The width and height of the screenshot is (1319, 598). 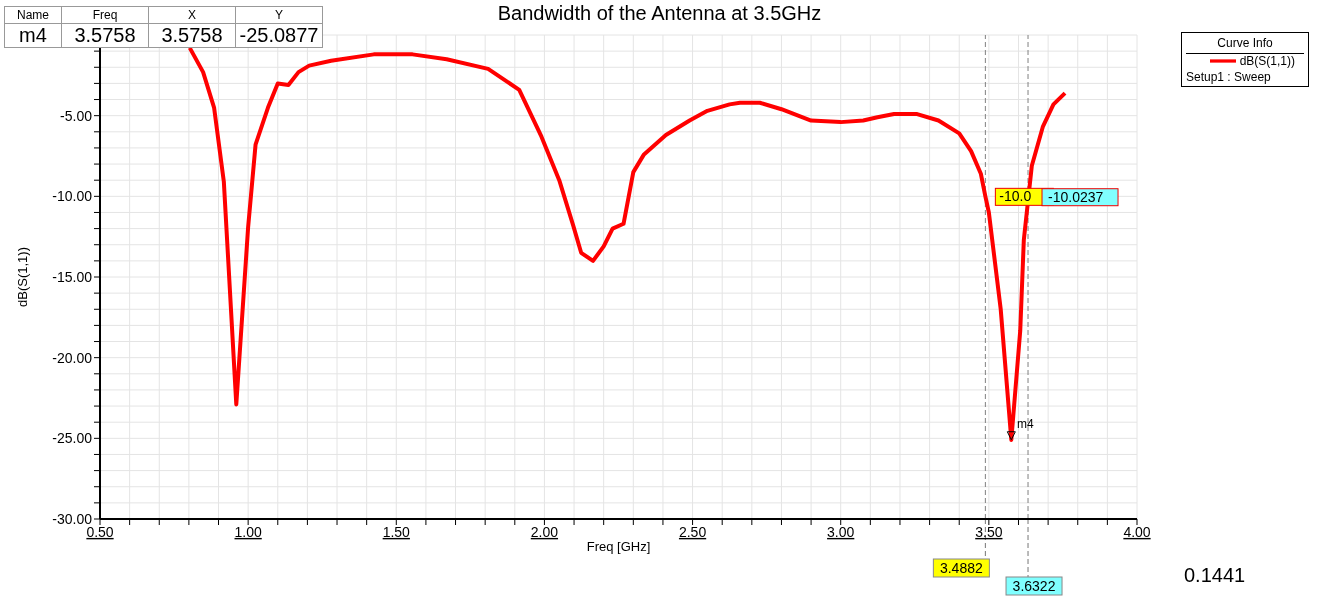 What do you see at coordinates (544, 531) in the screenshot?
I see `x-tick-label: 2.00` at bounding box center [544, 531].